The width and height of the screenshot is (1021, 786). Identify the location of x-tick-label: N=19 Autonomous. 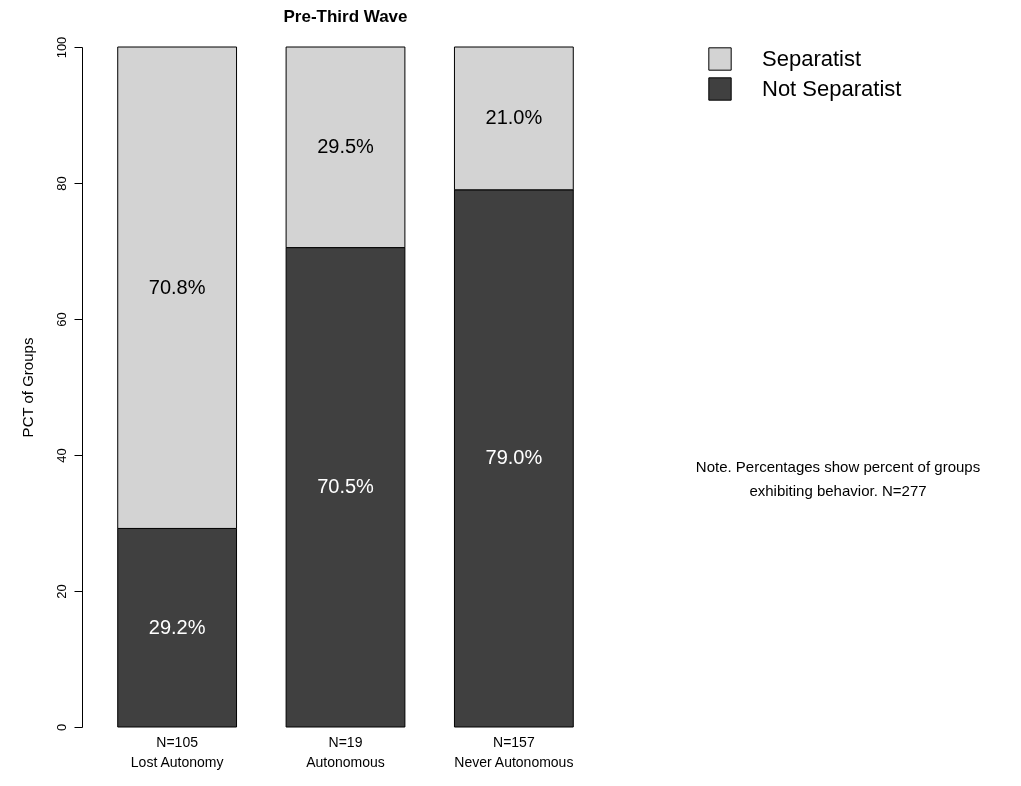
(345, 751).